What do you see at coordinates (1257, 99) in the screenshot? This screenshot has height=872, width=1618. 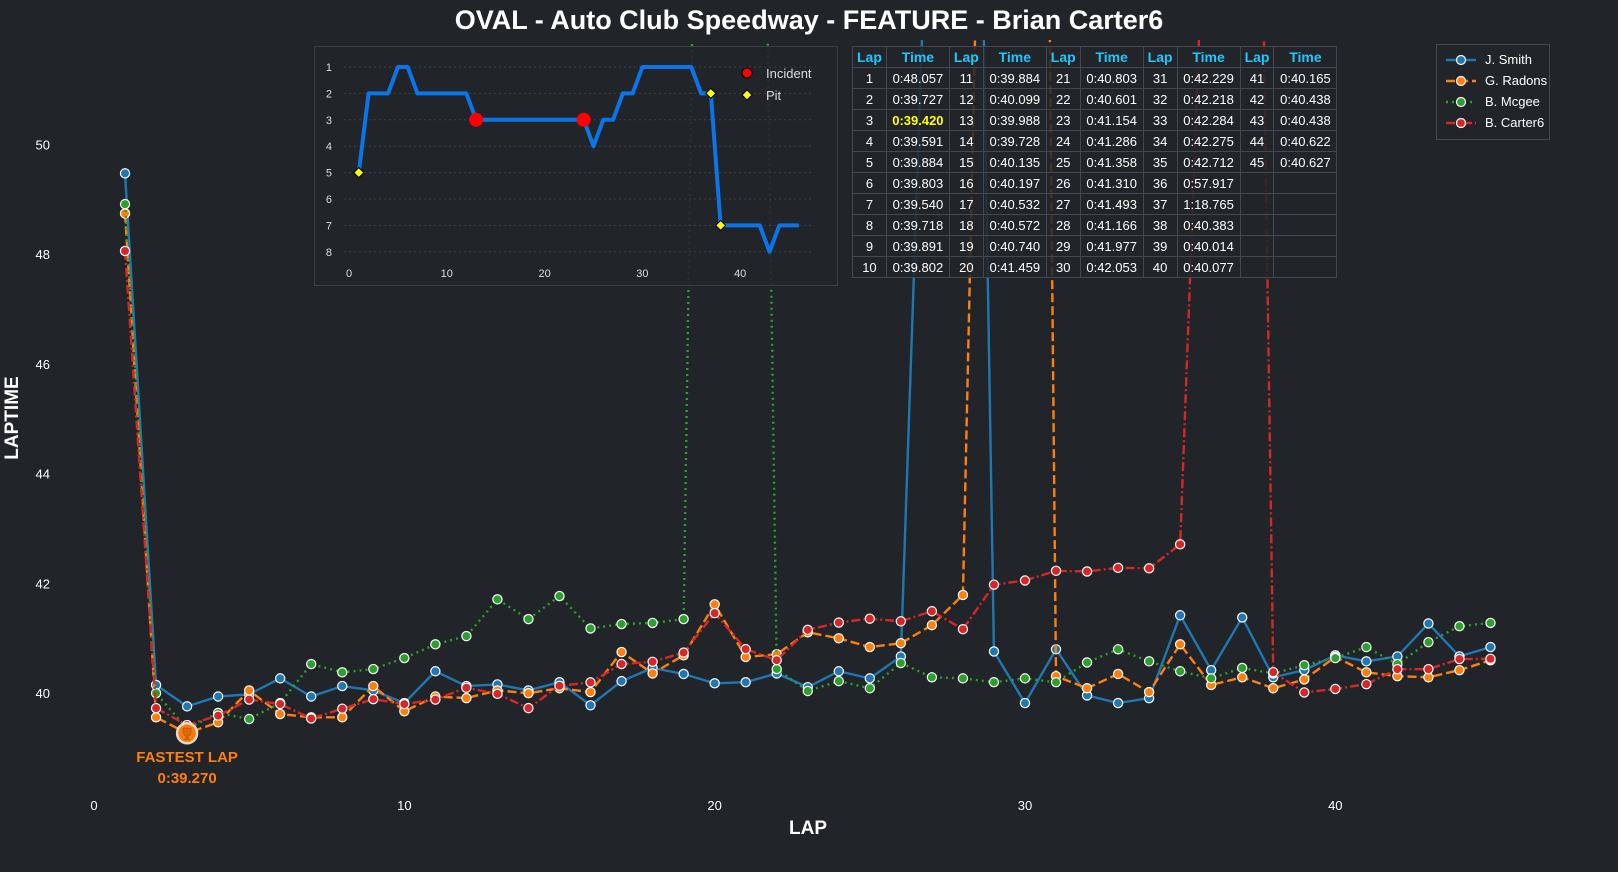 I see `lap-cell: 42` at bounding box center [1257, 99].